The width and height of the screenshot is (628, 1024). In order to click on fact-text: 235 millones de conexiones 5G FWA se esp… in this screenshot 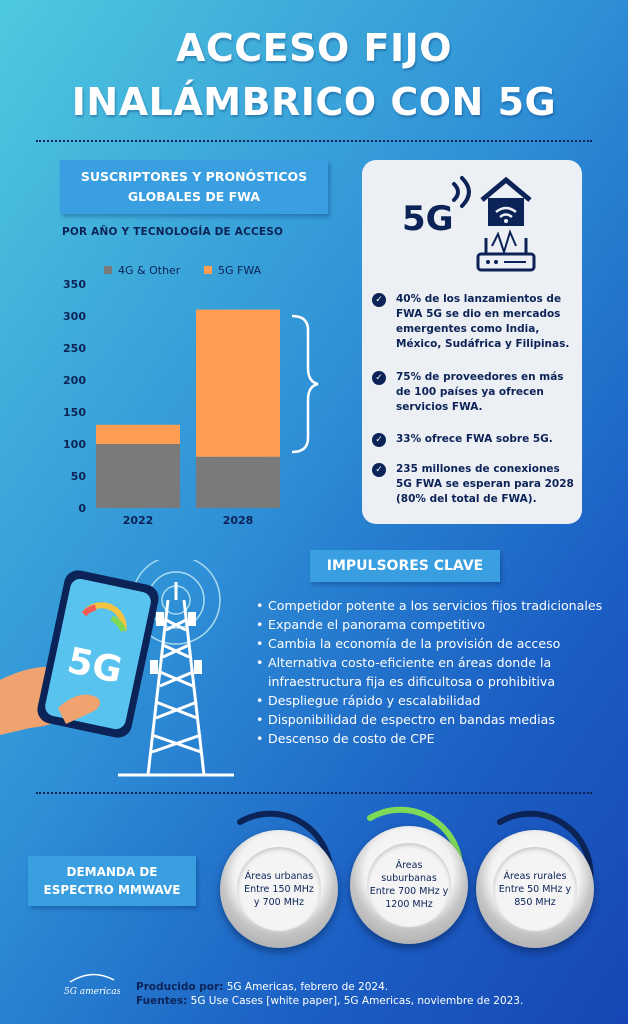, I will do `click(485, 484)`.